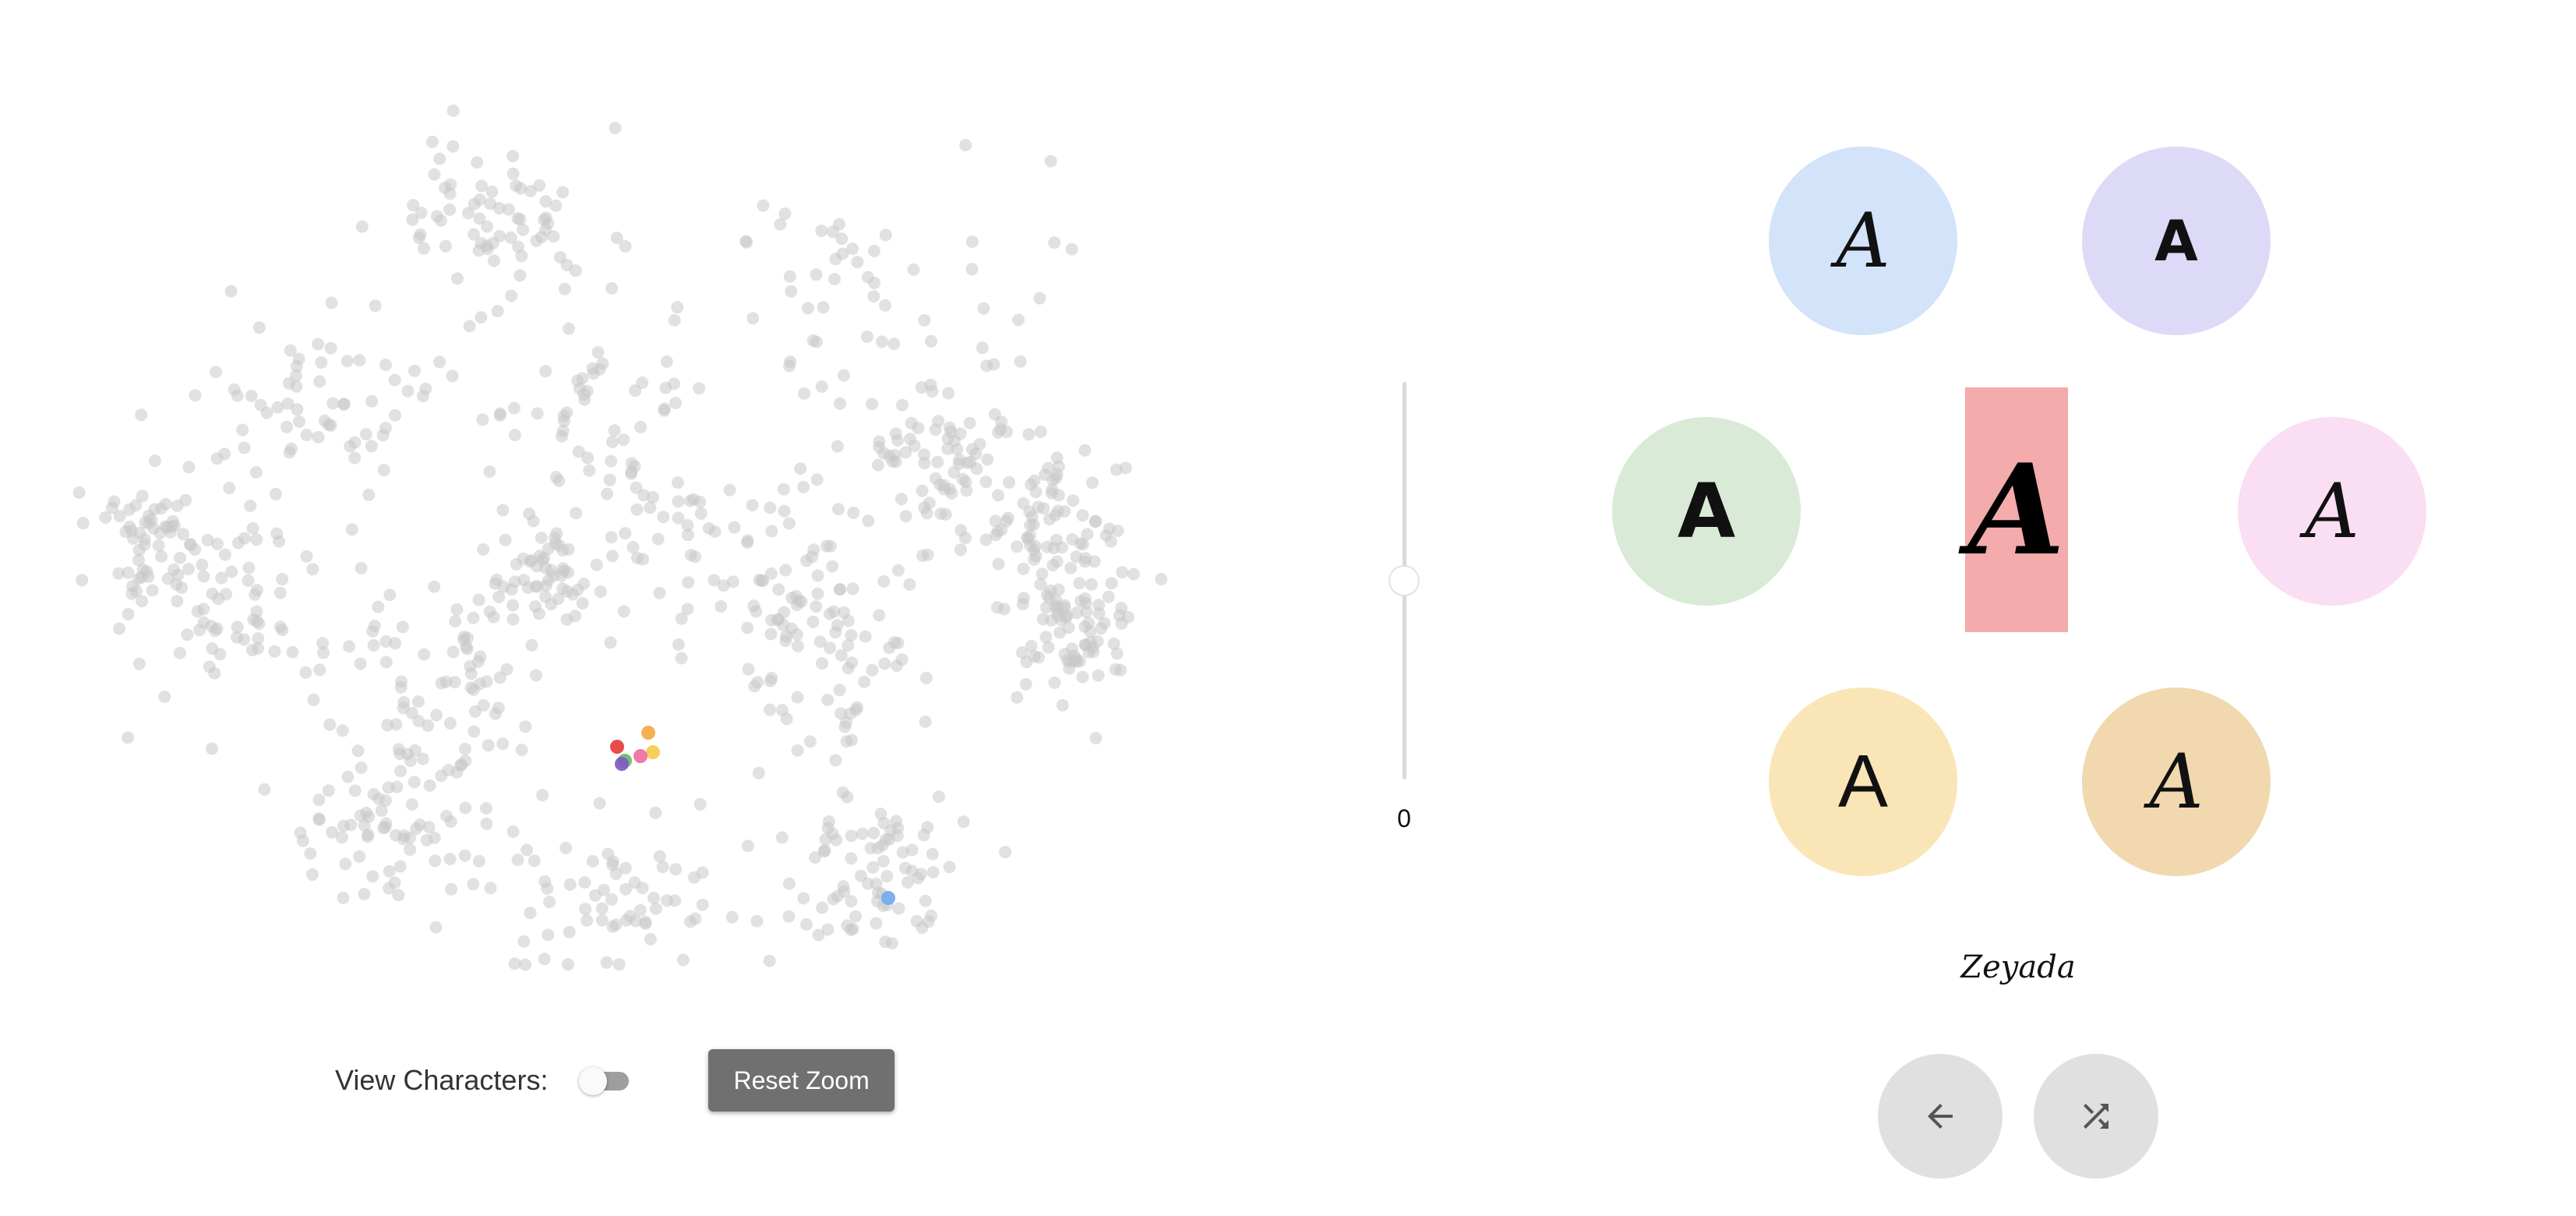 This screenshot has height=1216, width=2576. What do you see at coordinates (1863, 782) in the screenshot?
I see `glyph-circle-yellow: A` at bounding box center [1863, 782].